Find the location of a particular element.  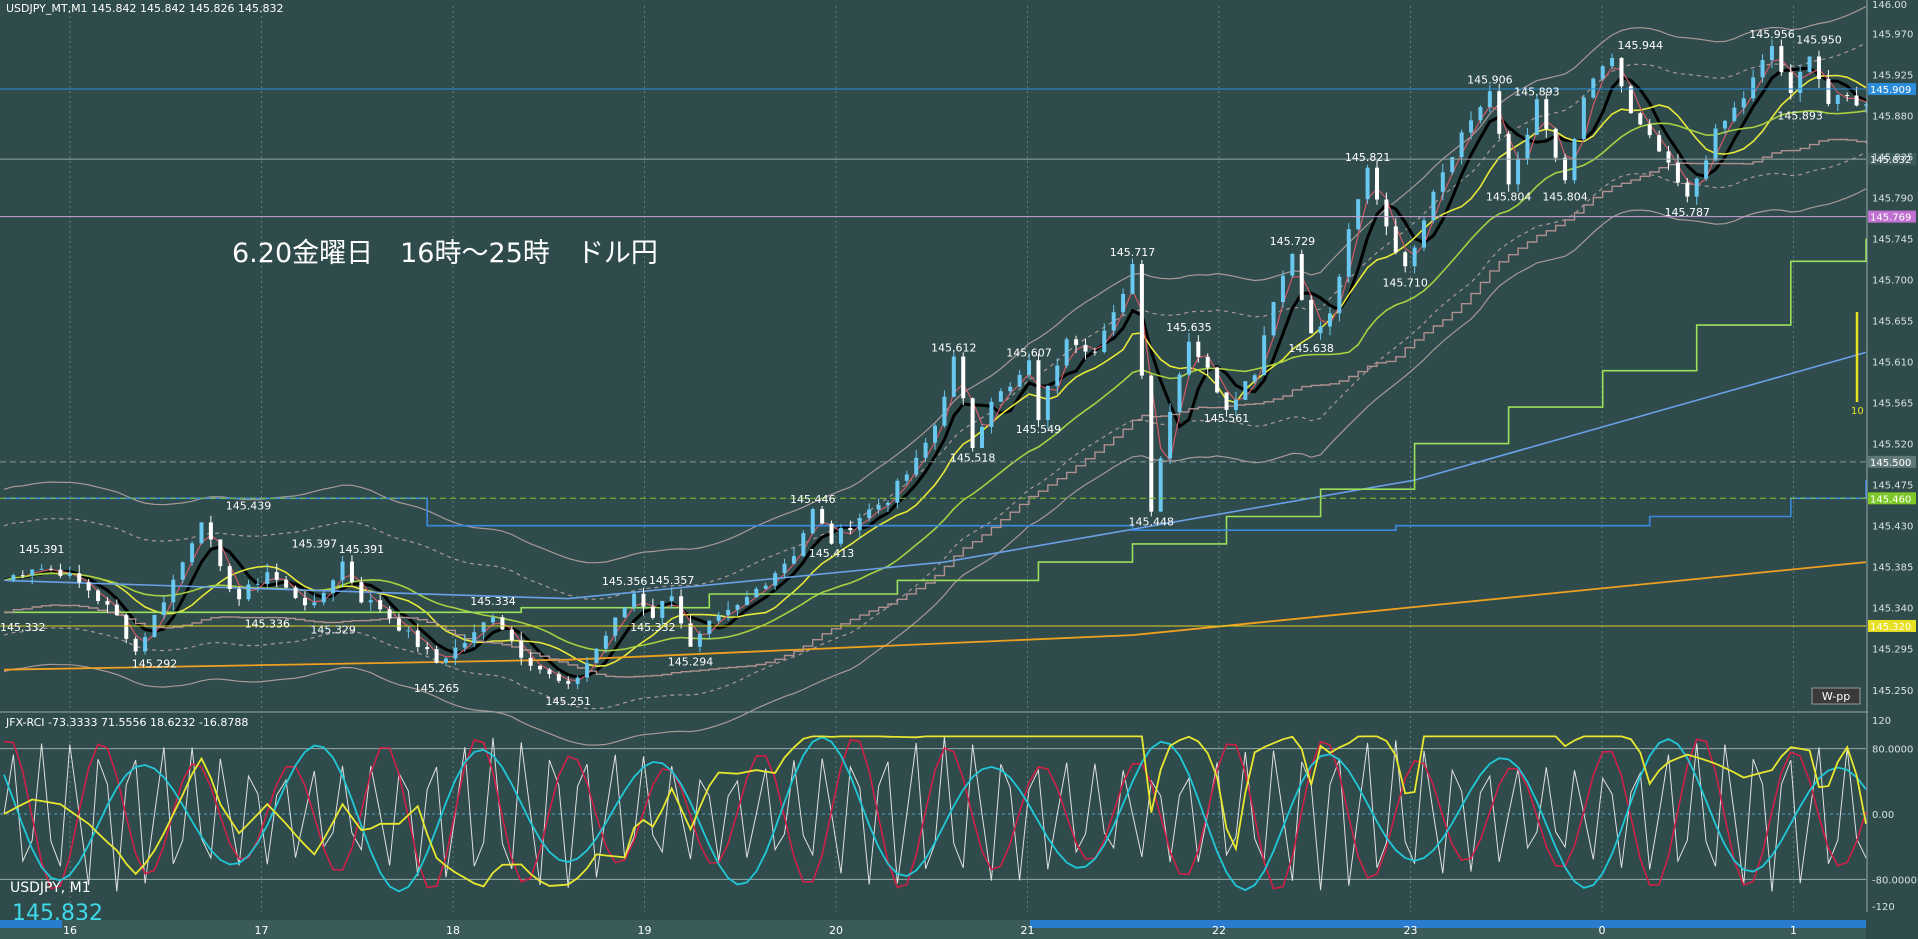

hl-label: 145.356 is located at coordinates (625, 581).